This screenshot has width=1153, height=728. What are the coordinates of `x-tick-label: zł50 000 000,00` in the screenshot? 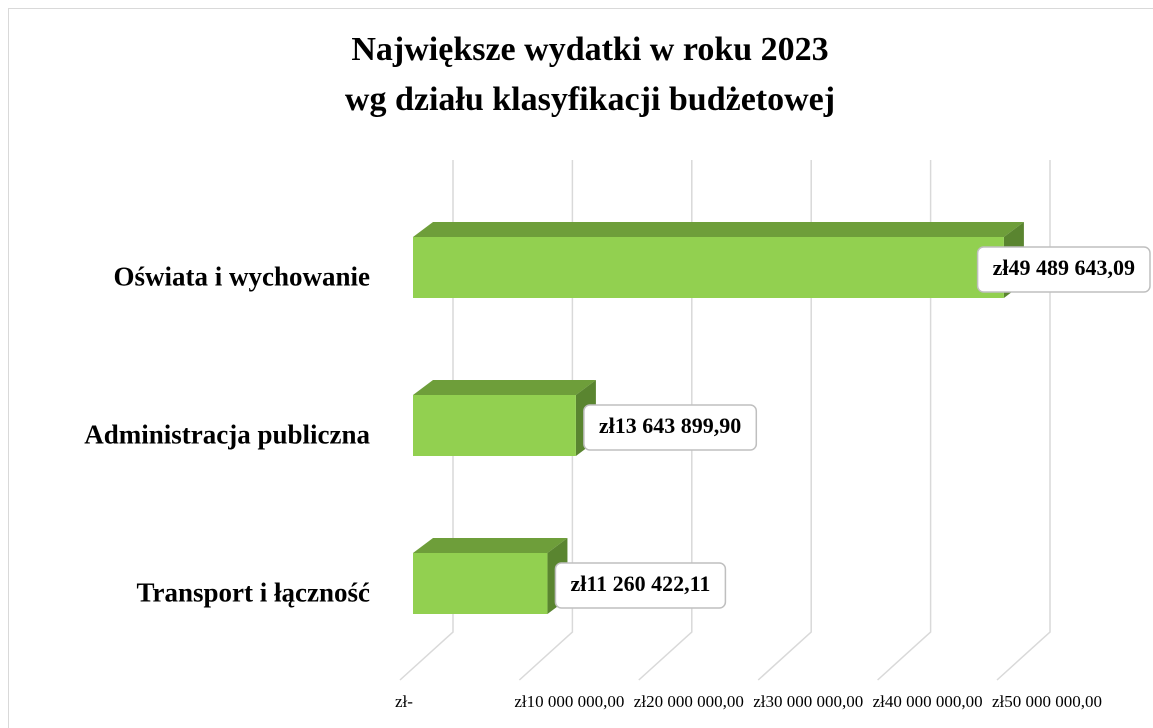 It's located at (1047, 701).